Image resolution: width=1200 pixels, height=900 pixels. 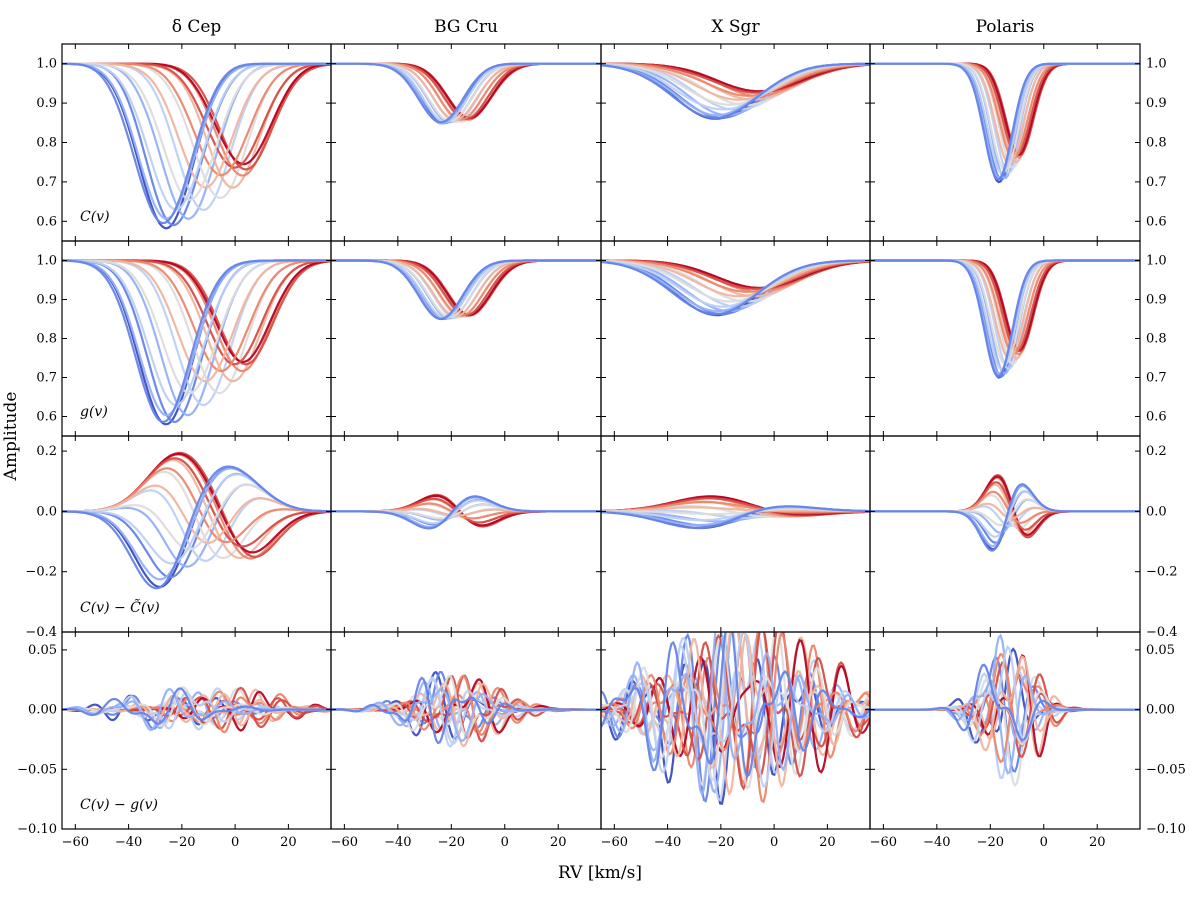 What do you see at coordinates (11, 437) in the screenshot?
I see `y-axis-title: Amplitude` at bounding box center [11, 437].